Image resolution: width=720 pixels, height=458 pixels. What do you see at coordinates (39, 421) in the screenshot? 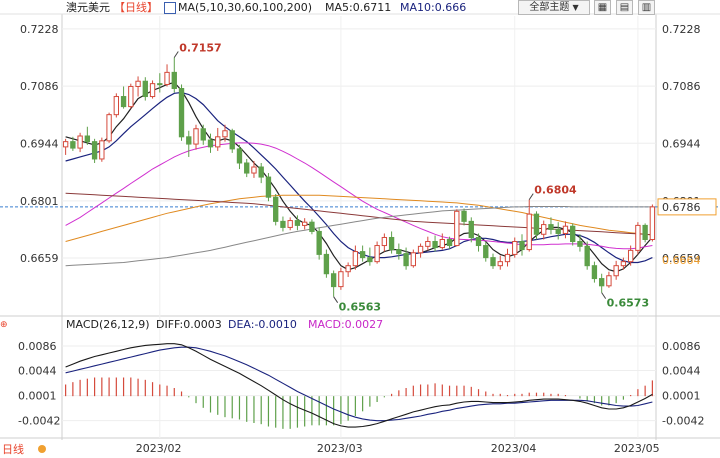
I see `macd-y-tick-left: -0.0042` at bounding box center [39, 421].